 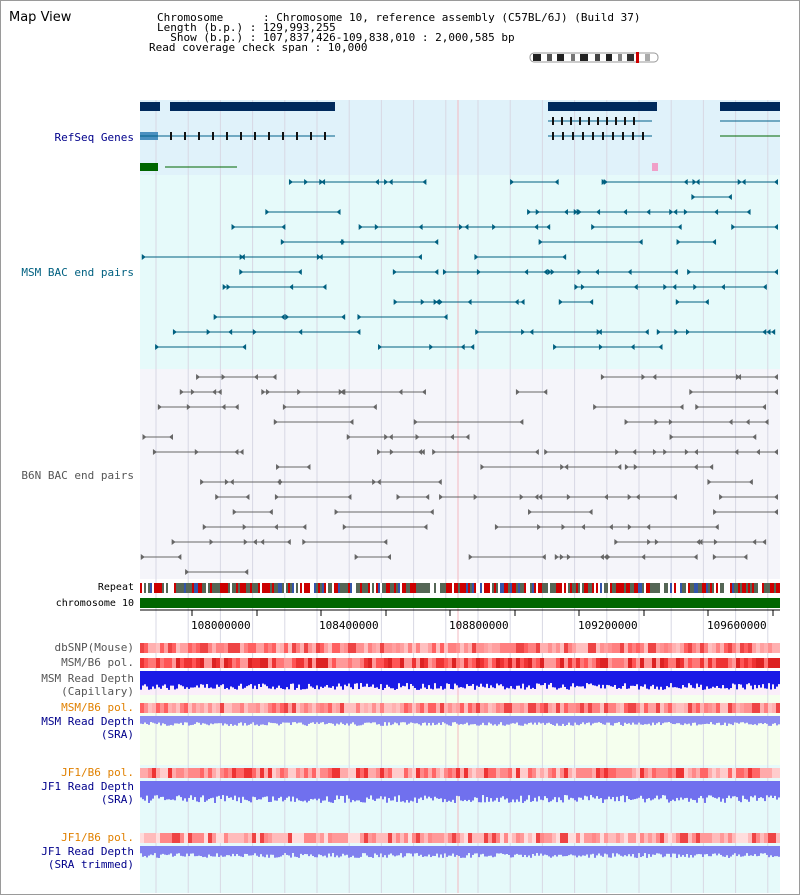 I want to click on repeat-track, so click(x=460, y=588).